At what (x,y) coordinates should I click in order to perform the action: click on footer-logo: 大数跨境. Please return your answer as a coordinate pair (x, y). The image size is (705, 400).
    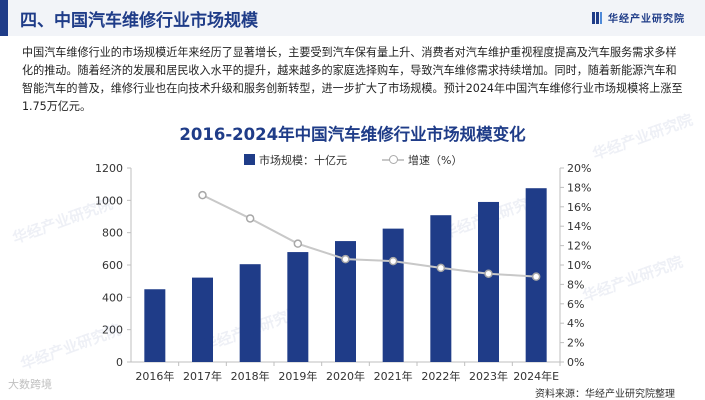
    Looking at the image, I should click on (30, 384).